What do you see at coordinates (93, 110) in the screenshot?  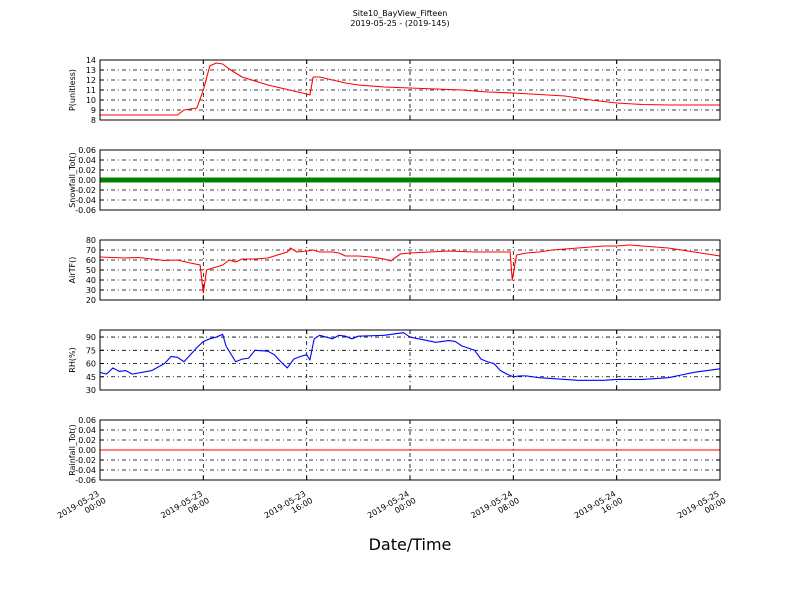 I see `y-tick-label: 9` at bounding box center [93, 110].